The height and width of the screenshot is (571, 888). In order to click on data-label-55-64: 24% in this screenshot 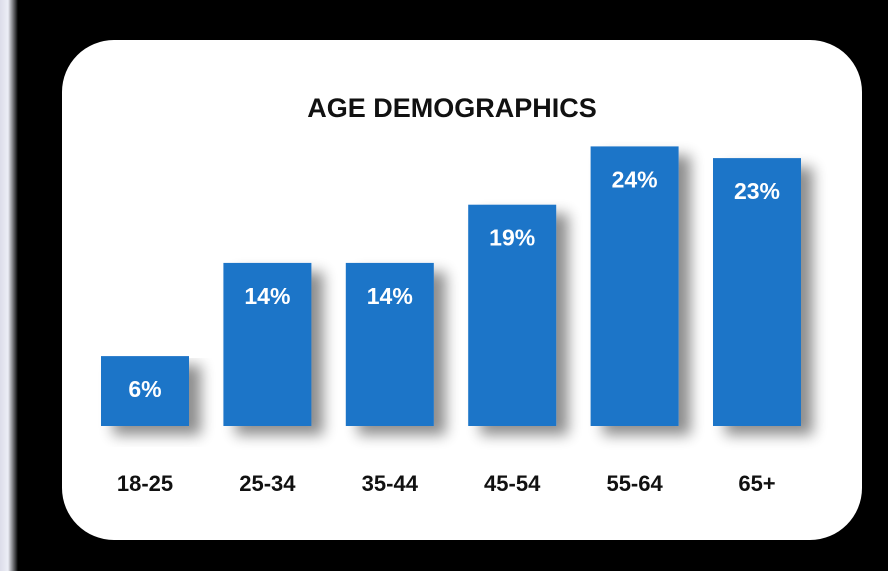, I will do `click(635, 179)`.